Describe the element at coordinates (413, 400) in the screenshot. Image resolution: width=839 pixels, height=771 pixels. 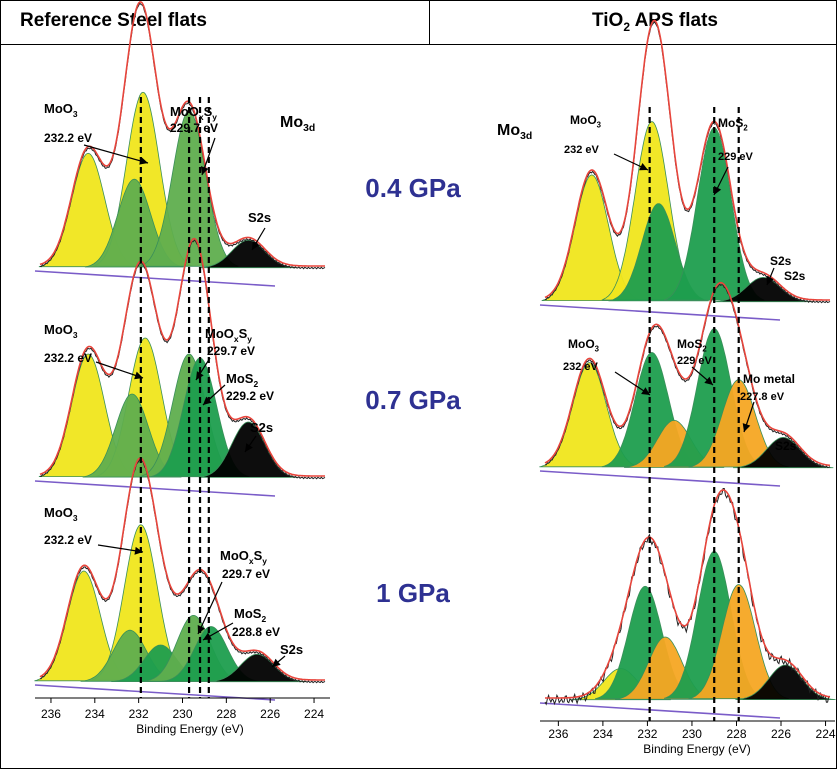
I see `pressure-label: 0.7 GPa` at that location.